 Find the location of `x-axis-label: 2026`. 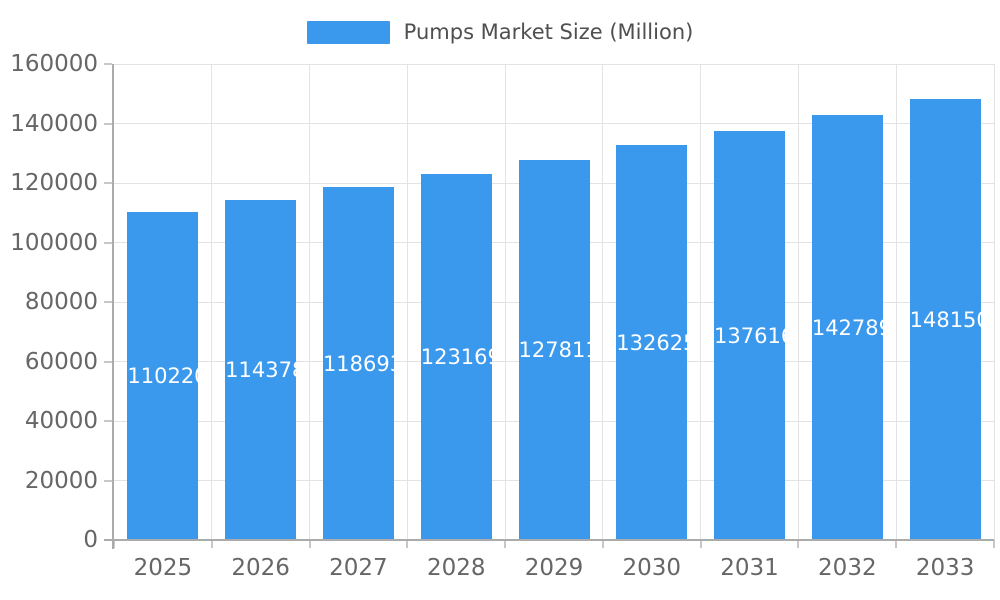

x-axis-label: 2026 is located at coordinates (260, 568).